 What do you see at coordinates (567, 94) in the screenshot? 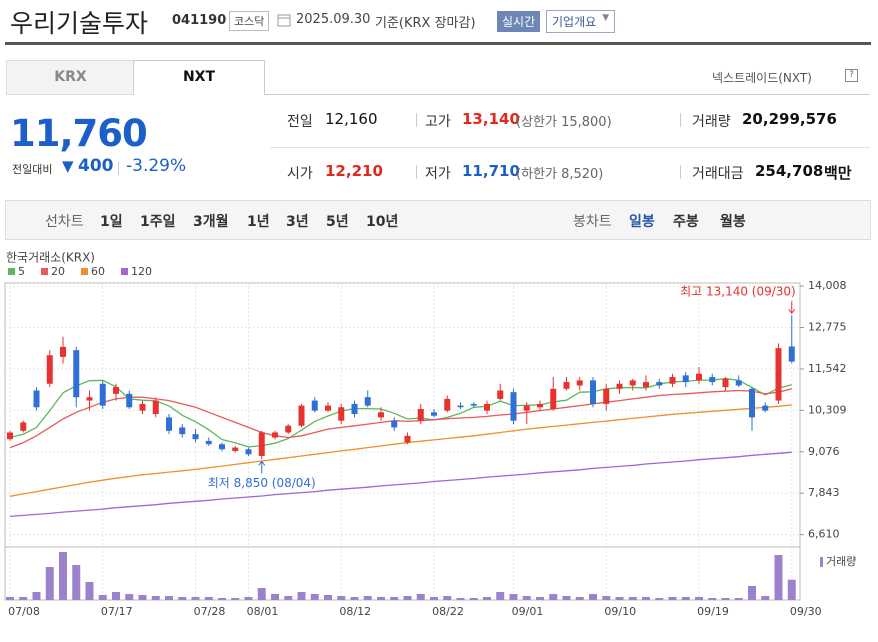
I see `tab-rule` at bounding box center [567, 94].